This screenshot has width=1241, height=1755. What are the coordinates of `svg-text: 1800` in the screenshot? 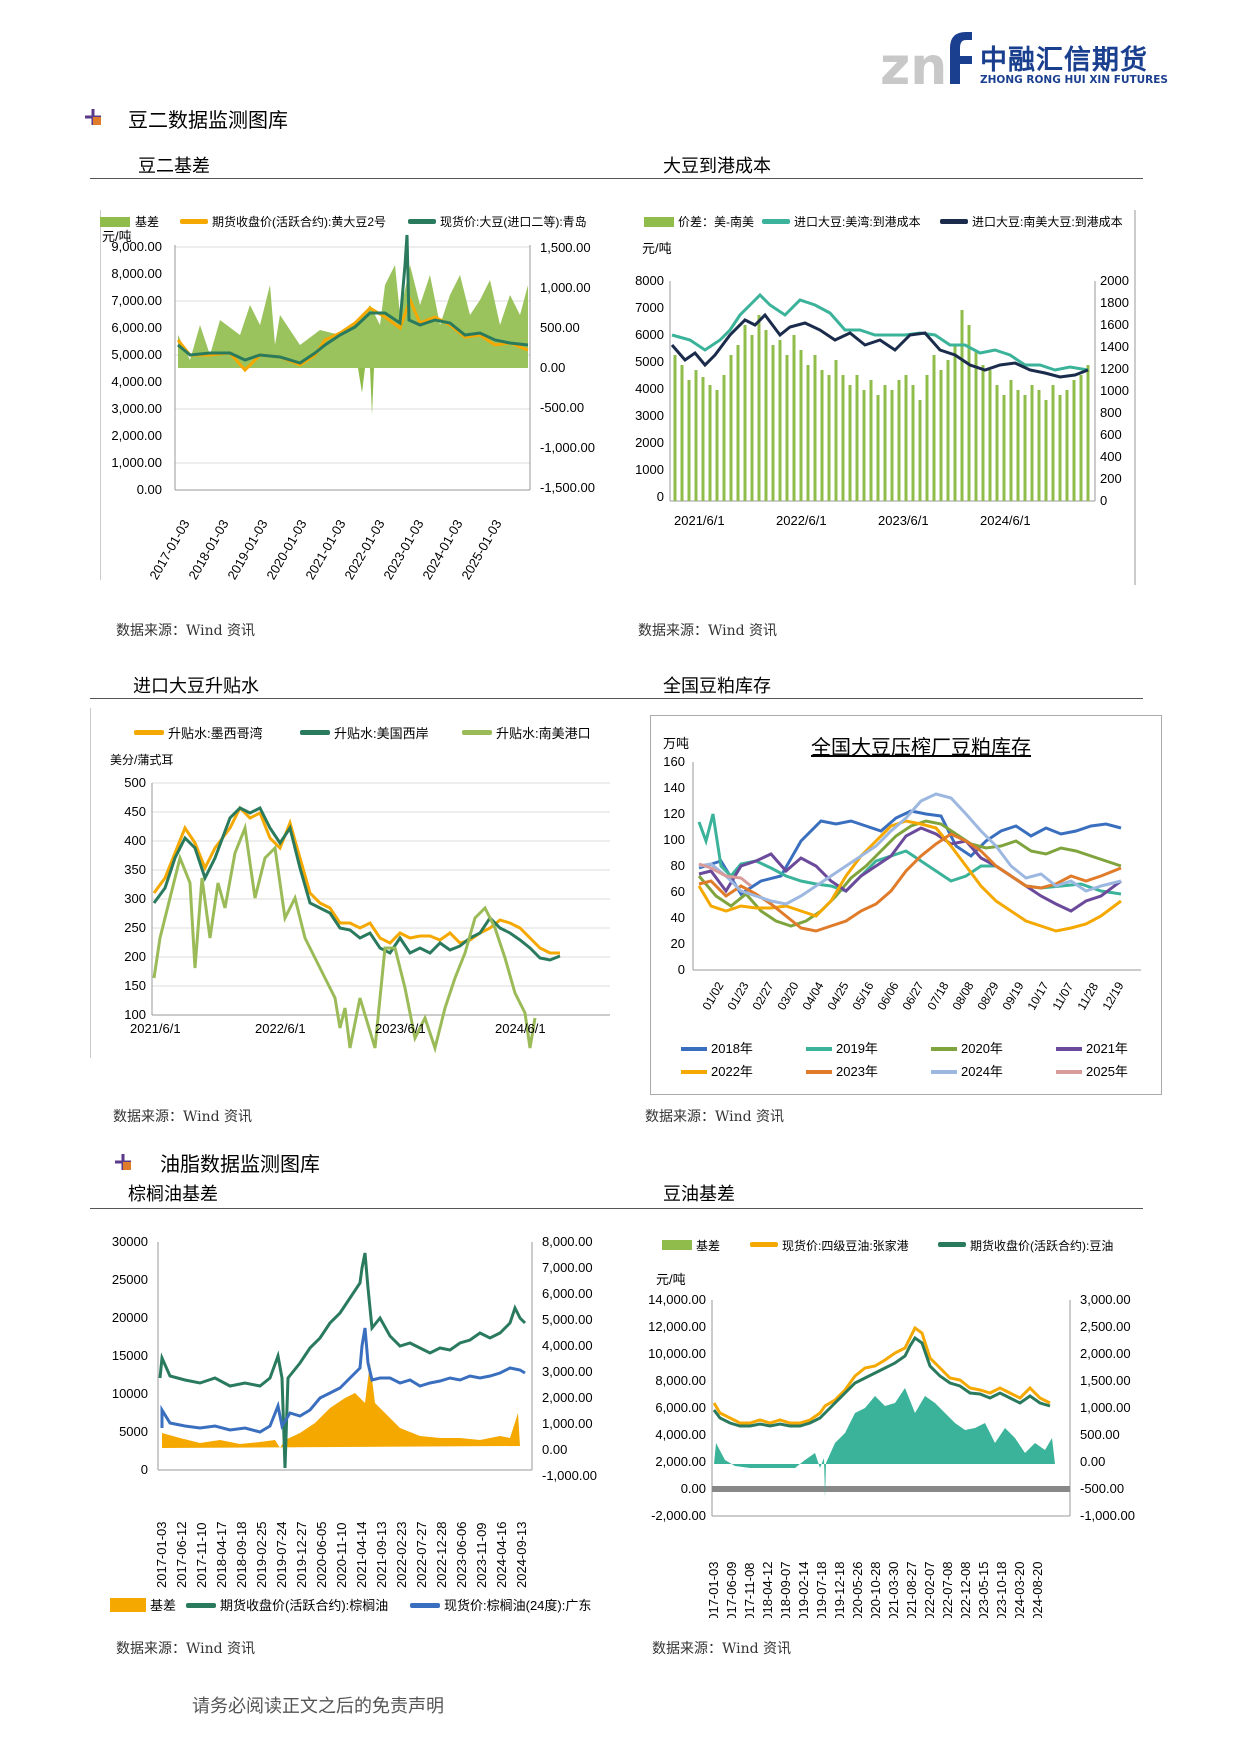 It's located at (1114, 302).